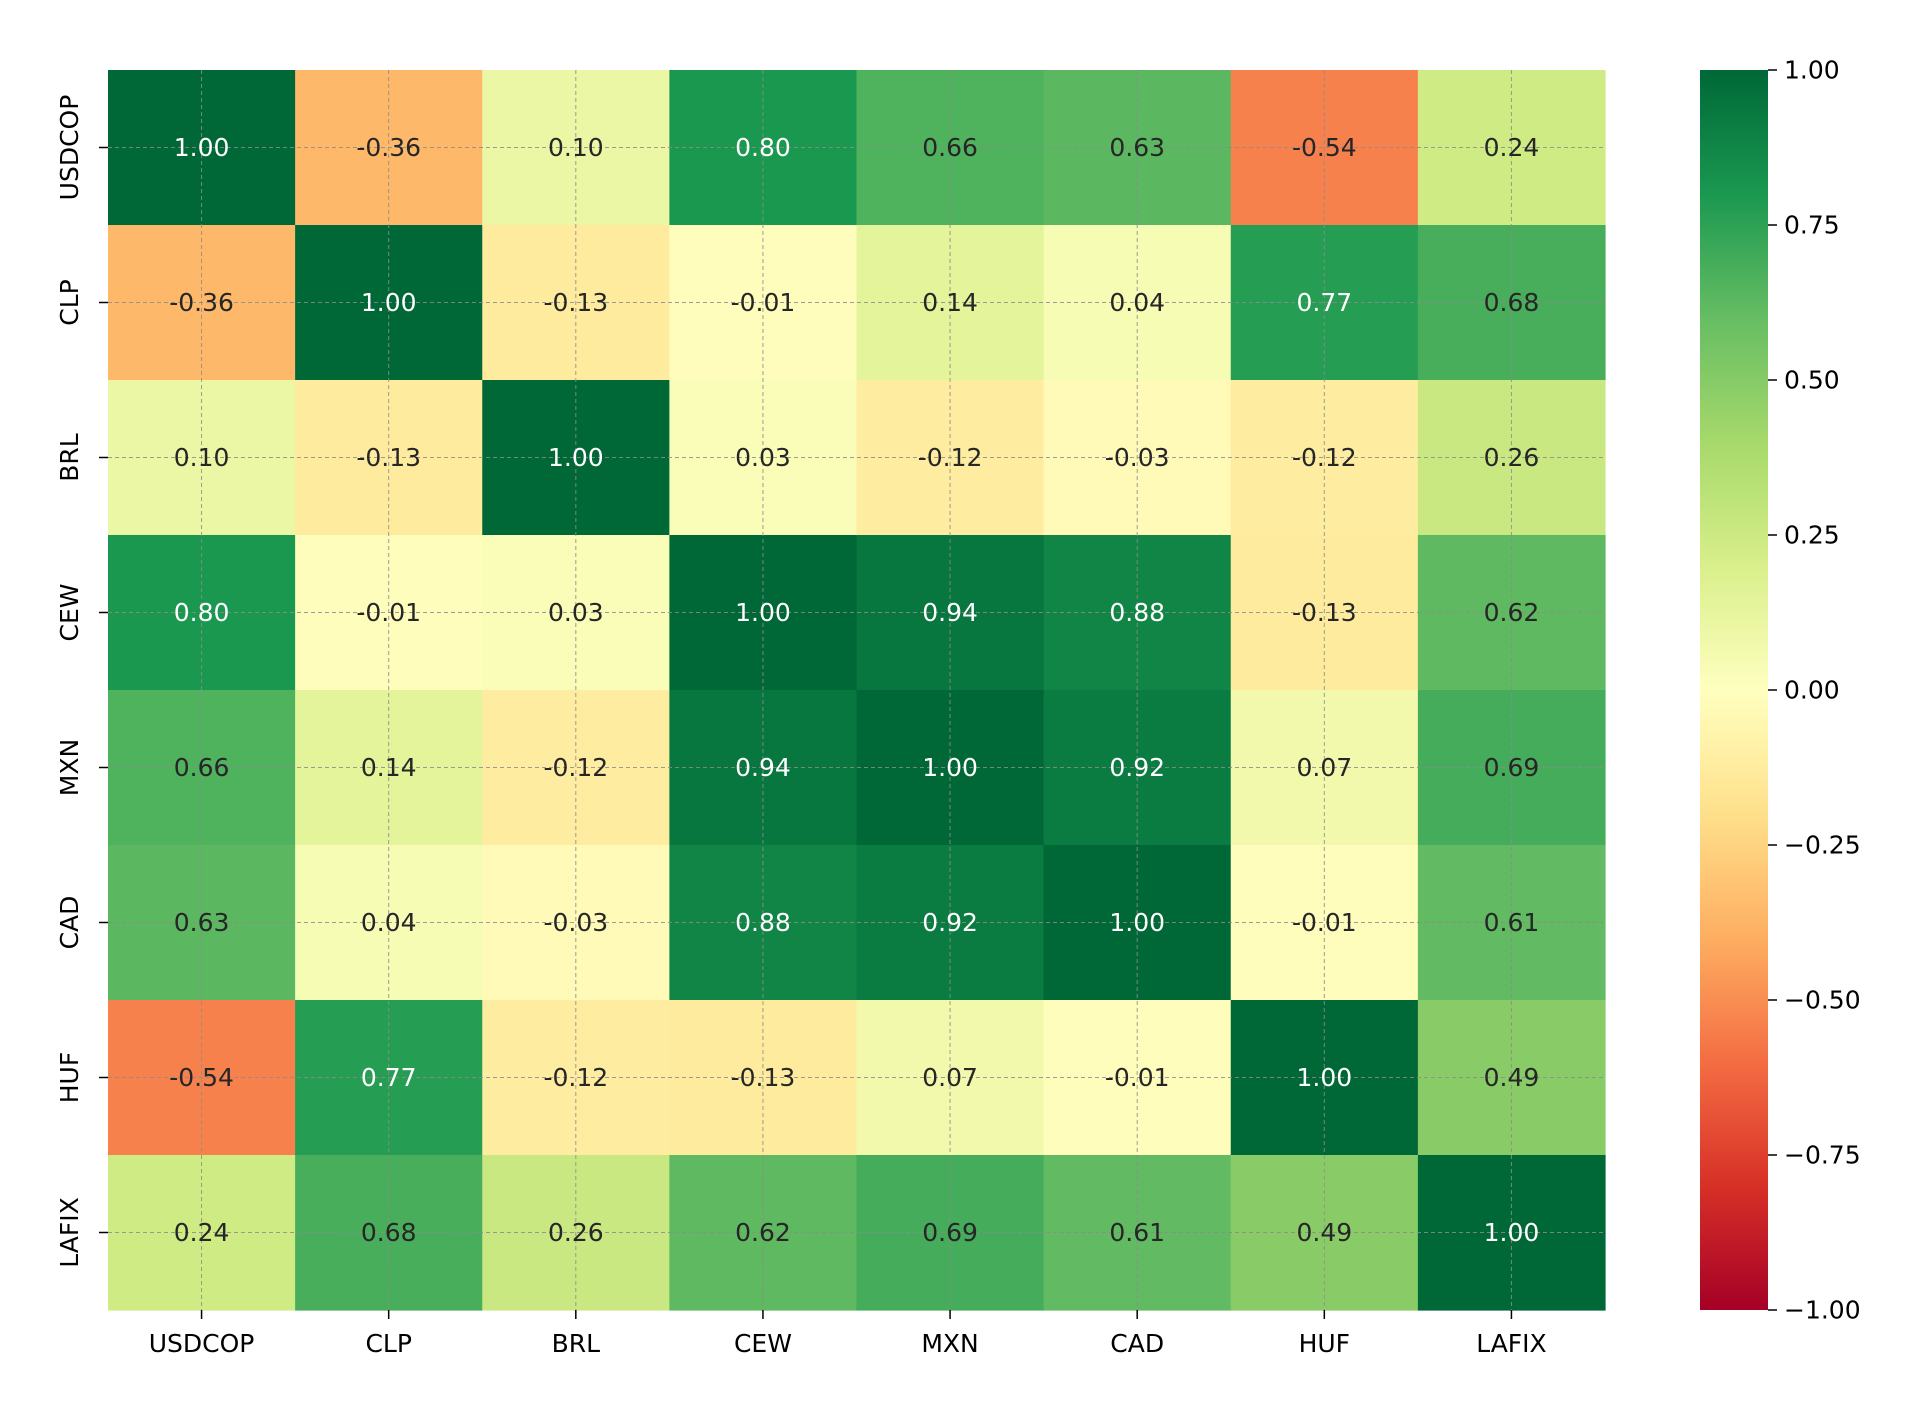 Image resolution: width=1915 pixels, height=1409 pixels. What do you see at coordinates (763, 1343) in the screenshot?
I see `x-tick-label-cew: CEW` at bounding box center [763, 1343].